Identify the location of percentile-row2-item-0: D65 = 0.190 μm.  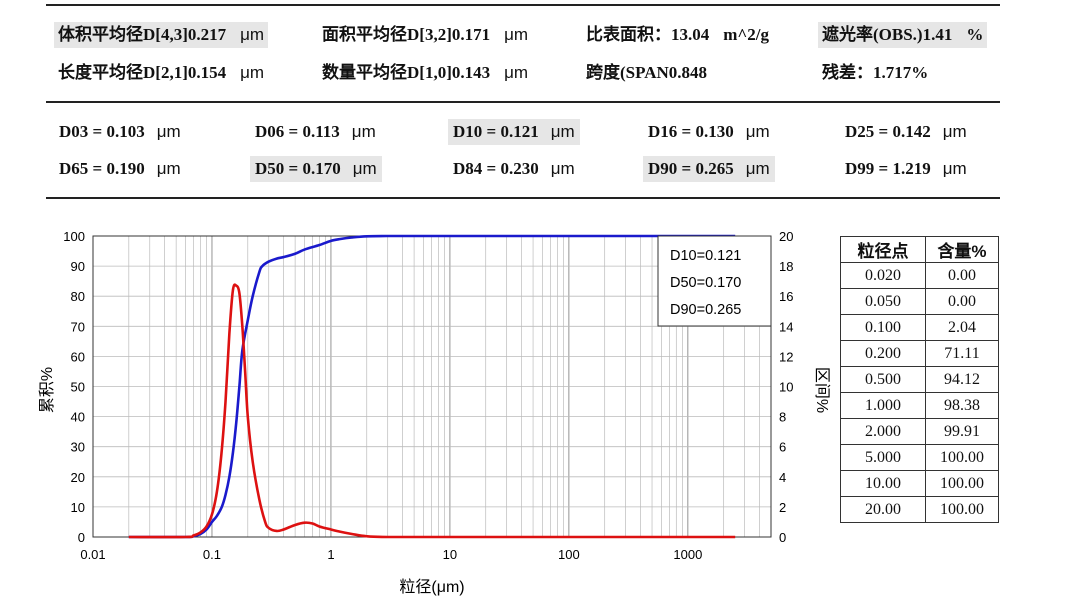
(120, 169).